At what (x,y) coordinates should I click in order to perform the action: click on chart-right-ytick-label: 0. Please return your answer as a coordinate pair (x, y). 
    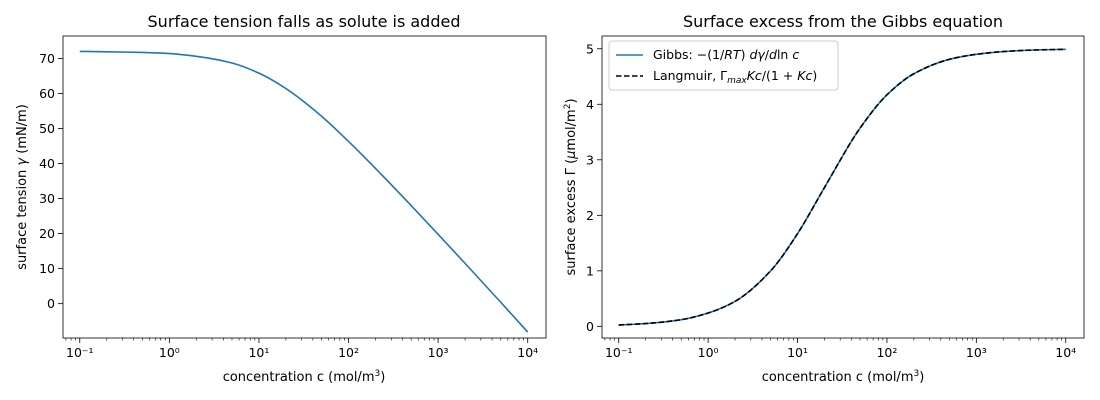
    Looking at the image, I should click on (590, 326).